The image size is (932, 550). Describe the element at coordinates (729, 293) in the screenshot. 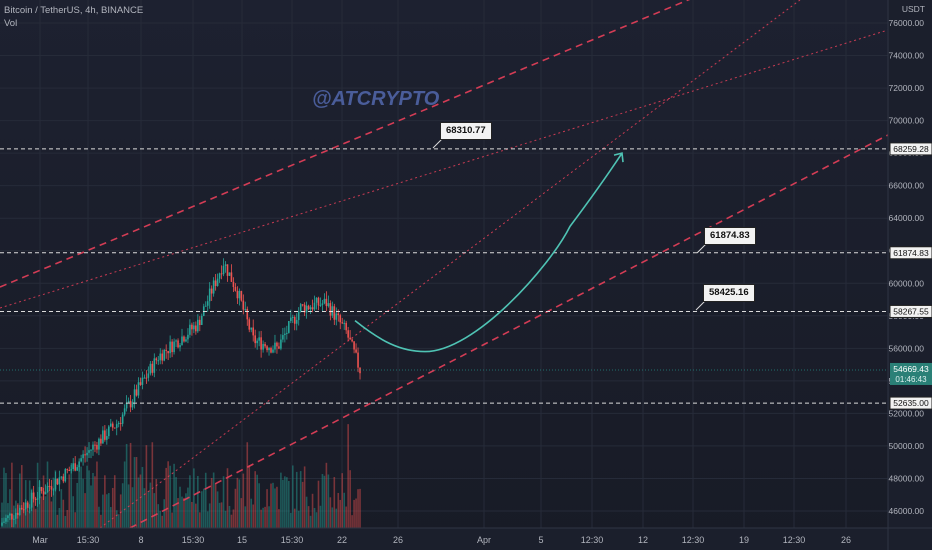

I see `note-58425: 58425.16` at that location.